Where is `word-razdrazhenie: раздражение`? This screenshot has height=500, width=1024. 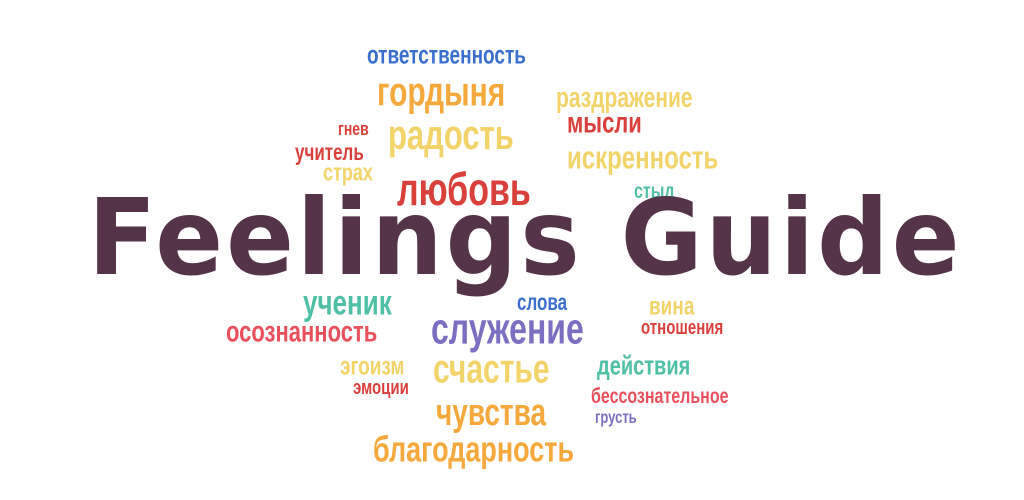
word-razdrazhenie: раздражение is located at coordinates (624, 98).